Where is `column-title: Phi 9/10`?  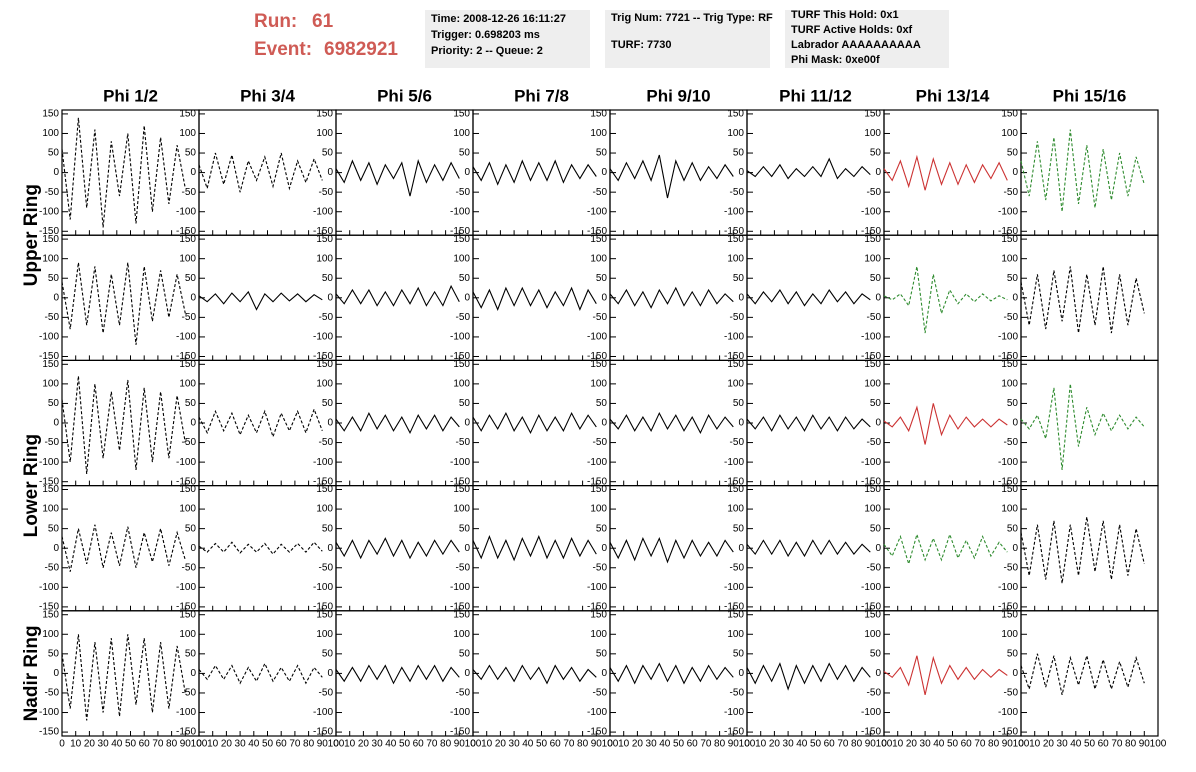 column-title: Phi 9/10 is located at coordinates (678, 95).